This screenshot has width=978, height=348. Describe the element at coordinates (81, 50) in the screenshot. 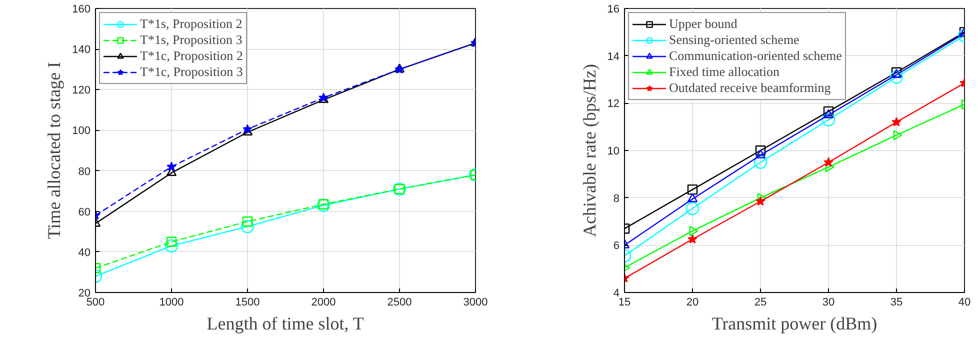

I see `y-tick-label: 140` at that location.